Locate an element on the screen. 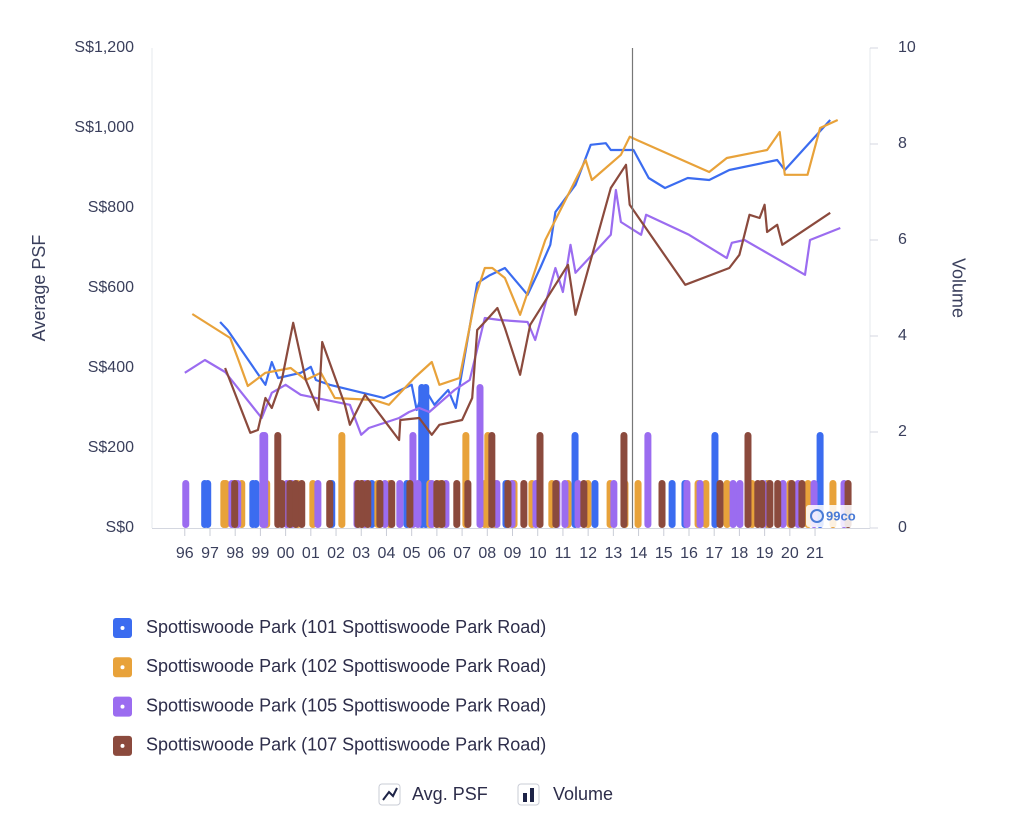 The image size is (1010, 822). x-tick-label: 14 is located at coordinates (639, 553).